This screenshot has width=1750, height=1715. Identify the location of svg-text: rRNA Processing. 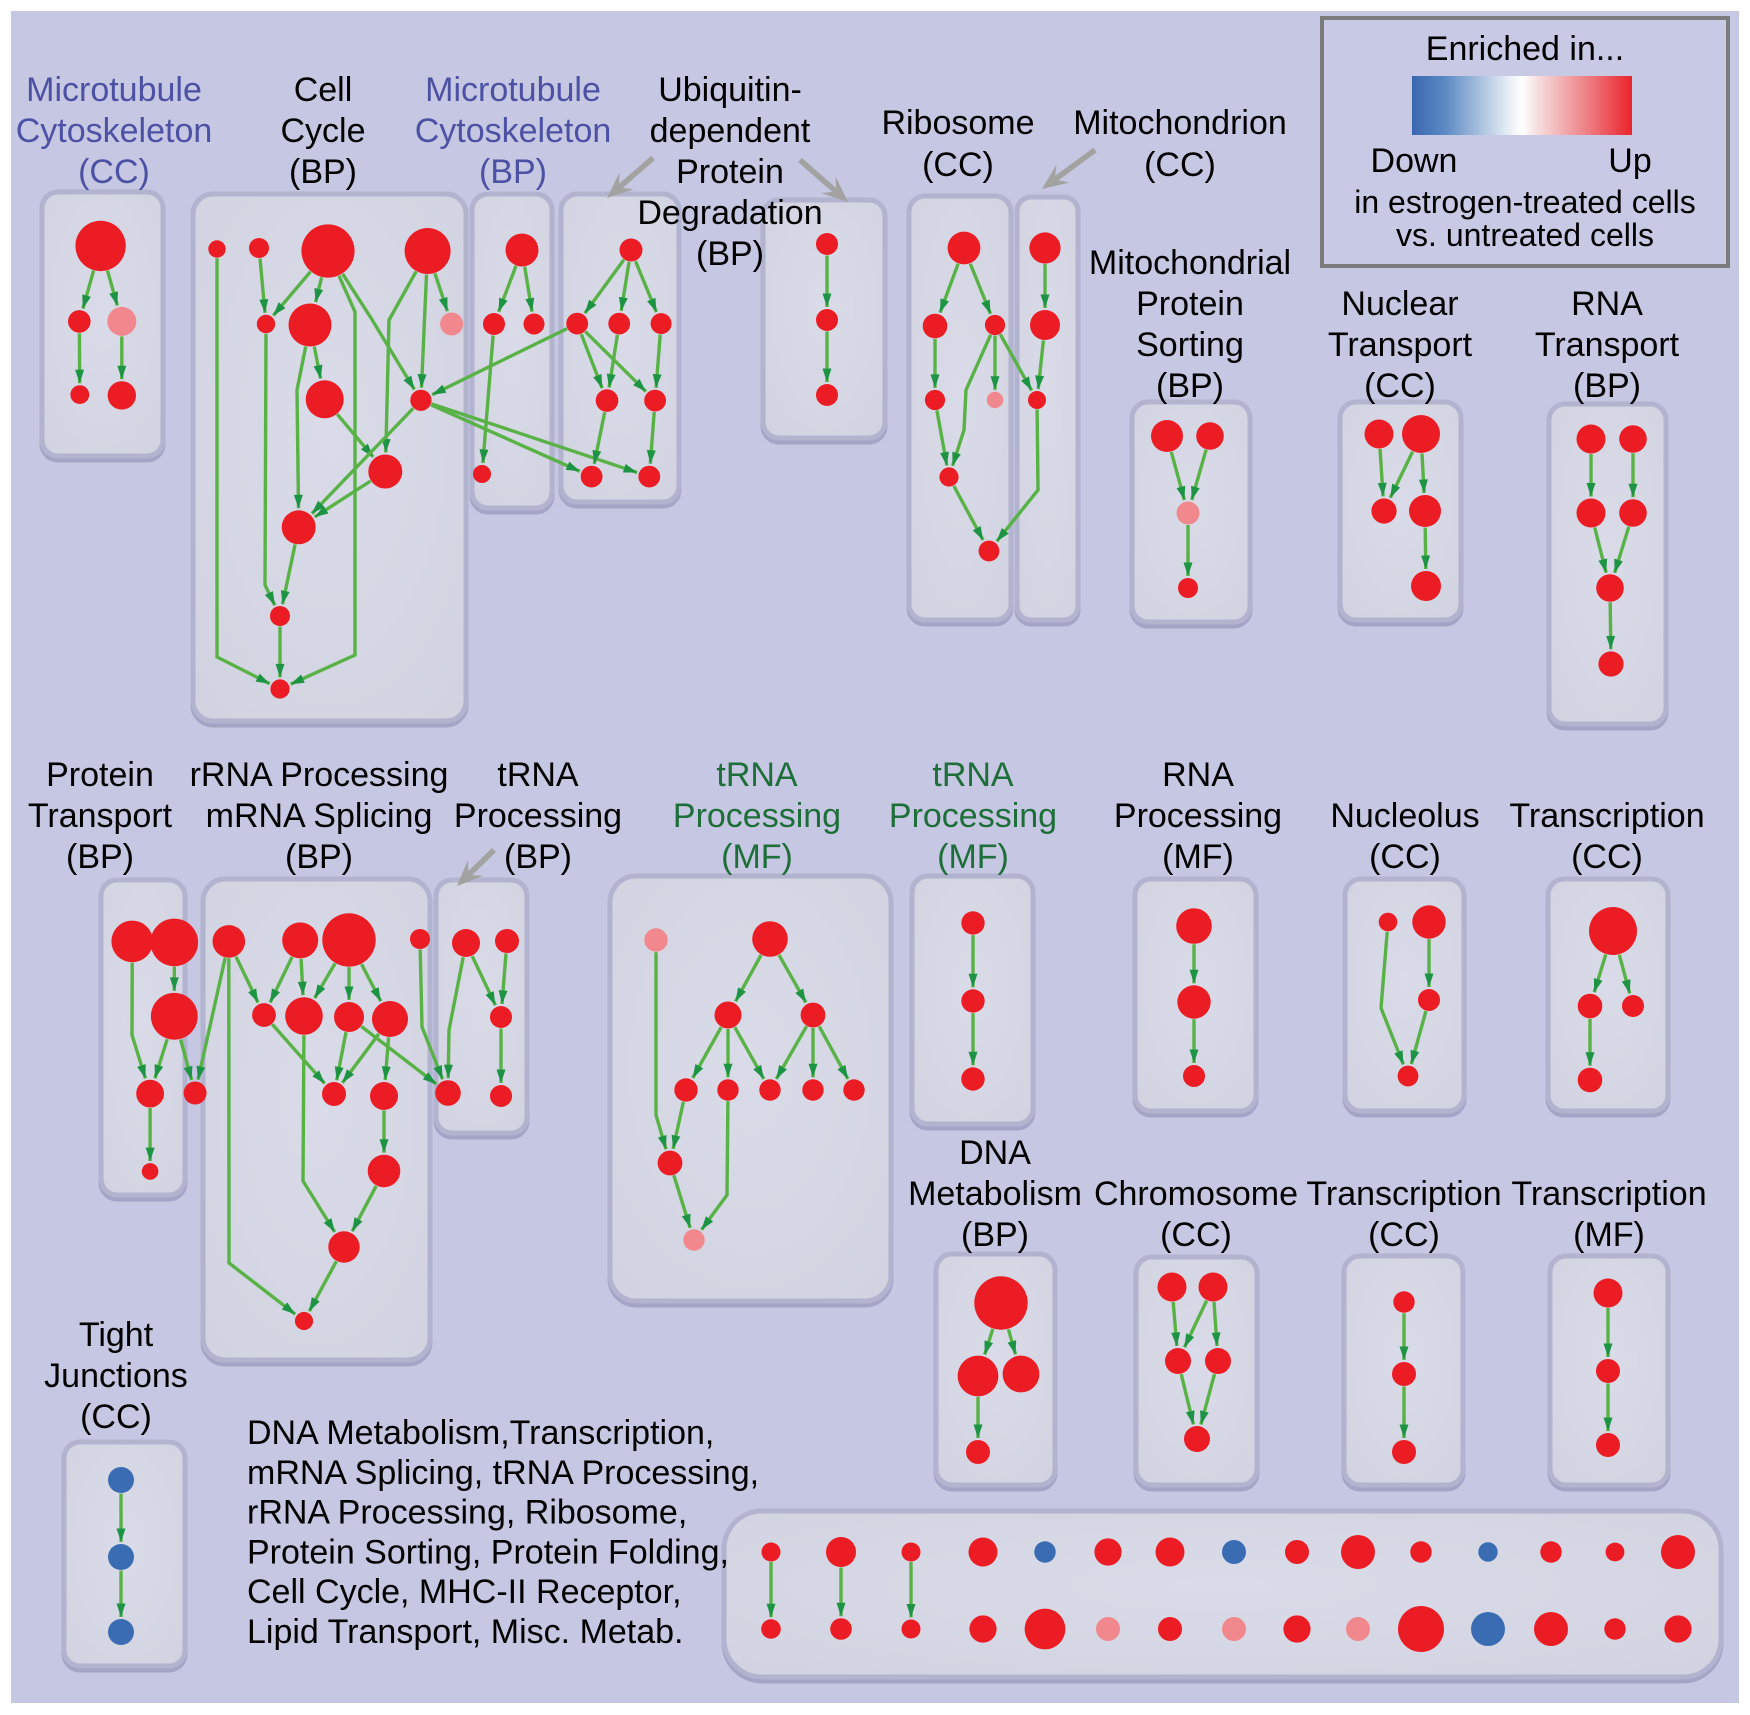
(319, 775).